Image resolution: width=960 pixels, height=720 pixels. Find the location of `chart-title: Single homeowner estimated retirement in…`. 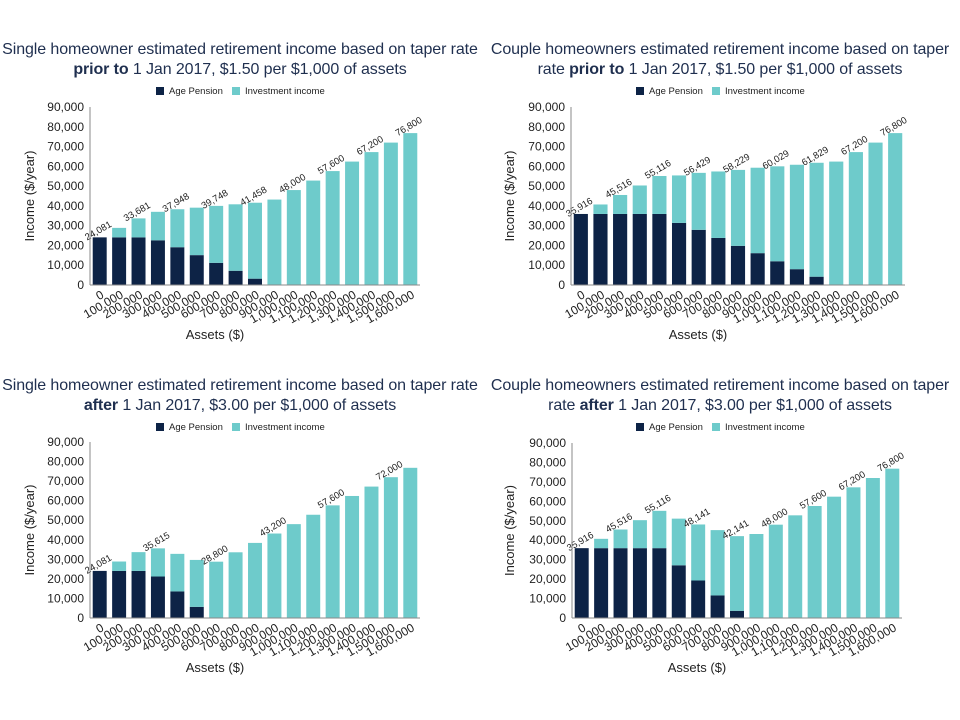

chart-title: Single homeowner estimated retirement in… is located at coordinates (240, 395).